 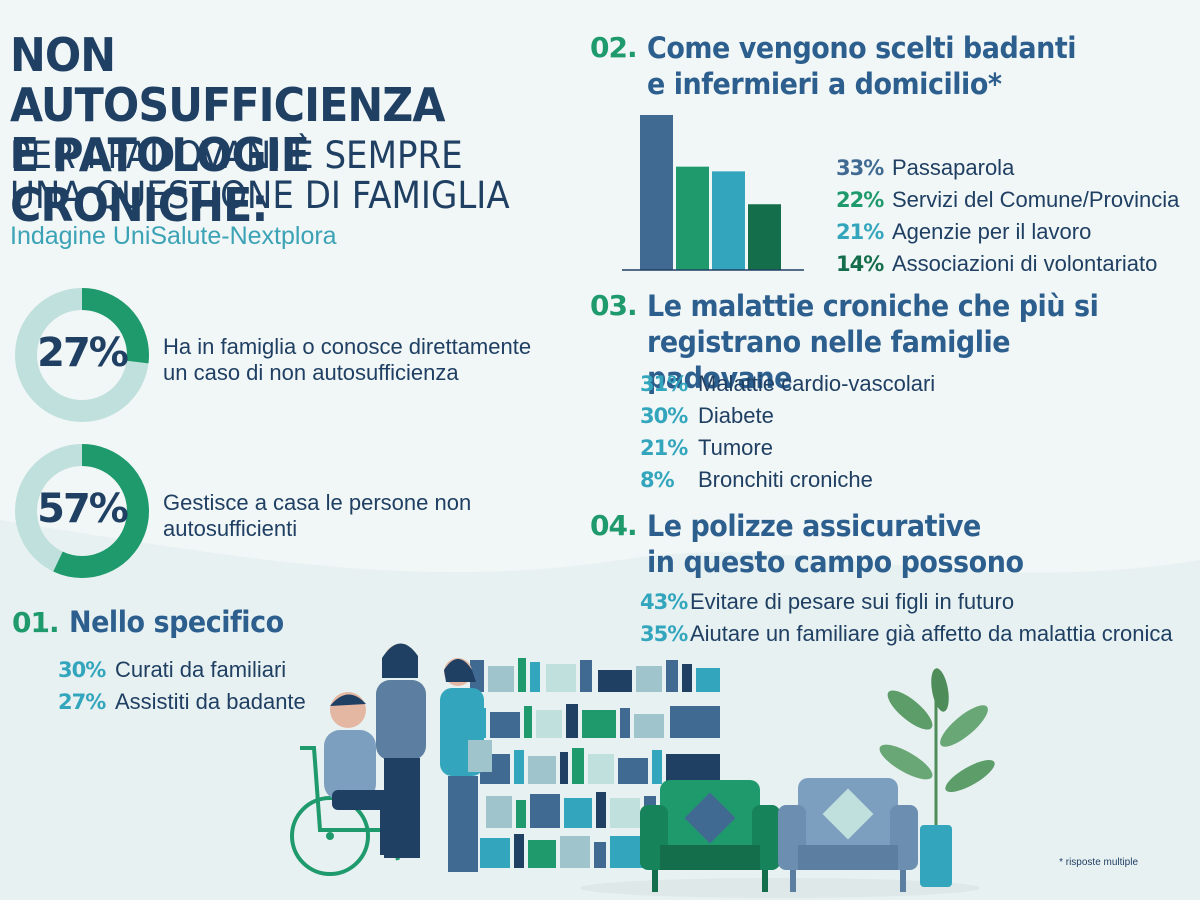 I want to click on item-label: Diabete, so click(x=736, y=415).